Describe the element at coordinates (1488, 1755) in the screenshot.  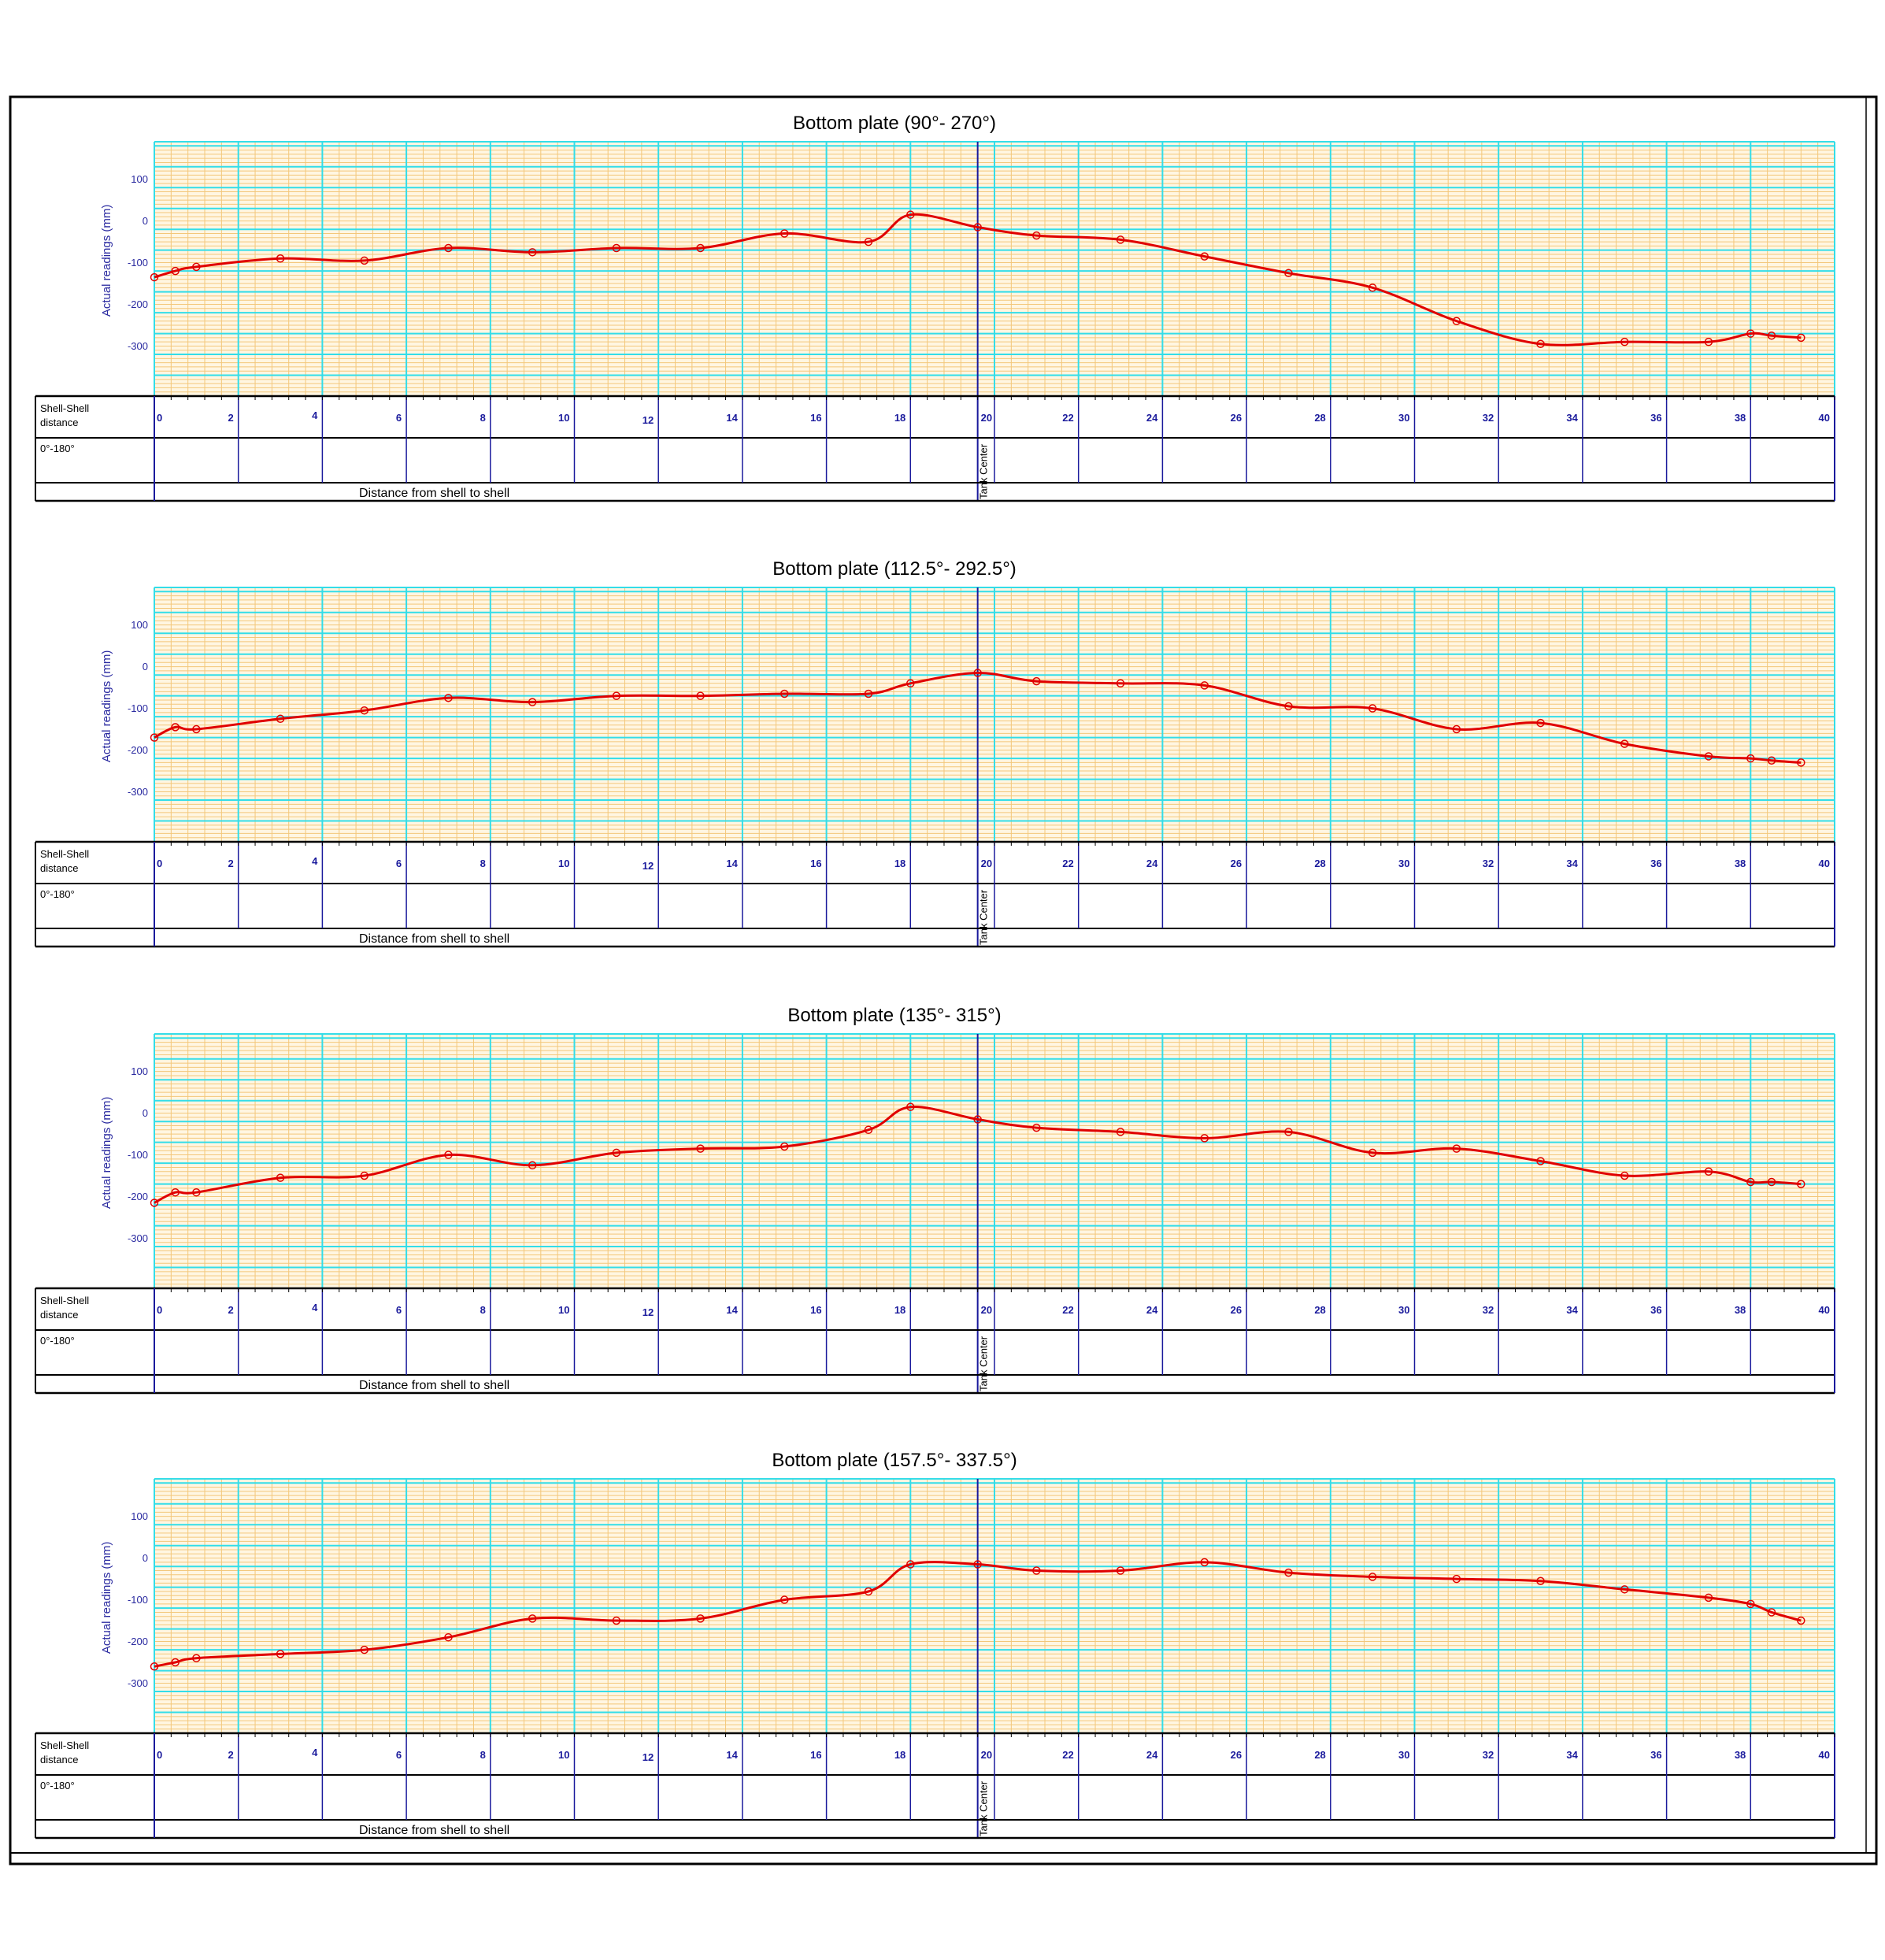
I see `x-tick-label: 32` at that location.